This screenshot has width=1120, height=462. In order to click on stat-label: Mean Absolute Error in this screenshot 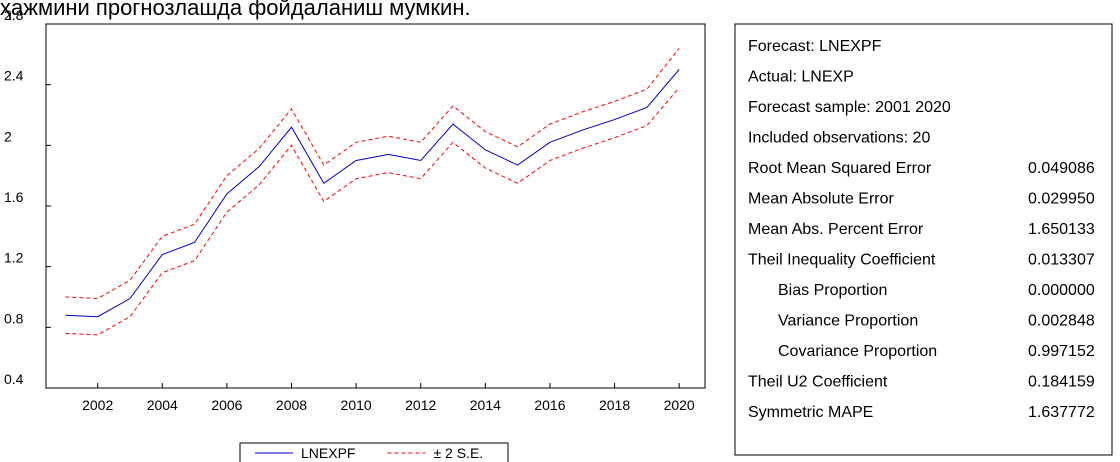, I will do `click(821, 199)`.